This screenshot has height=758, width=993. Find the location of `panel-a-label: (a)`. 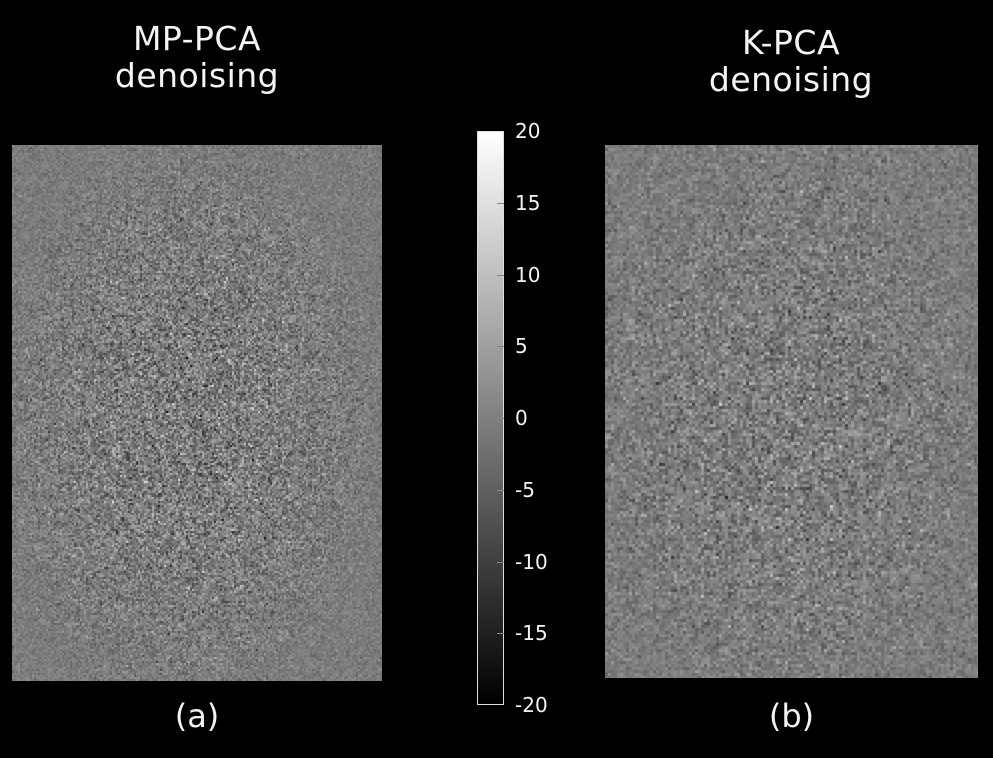

panel-a-label: (a) is located at coordinates (197, 716).